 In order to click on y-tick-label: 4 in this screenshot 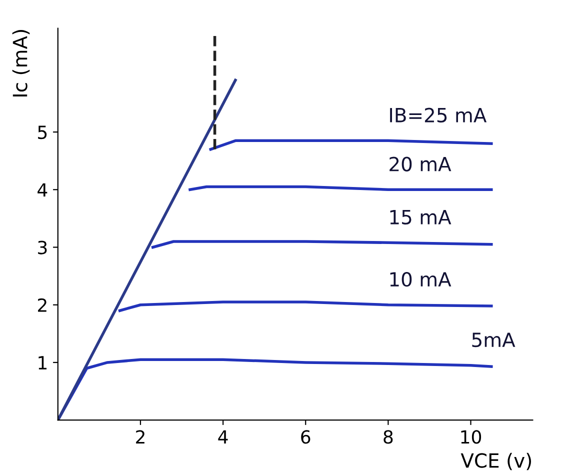, I will do `click(43, 189)`.